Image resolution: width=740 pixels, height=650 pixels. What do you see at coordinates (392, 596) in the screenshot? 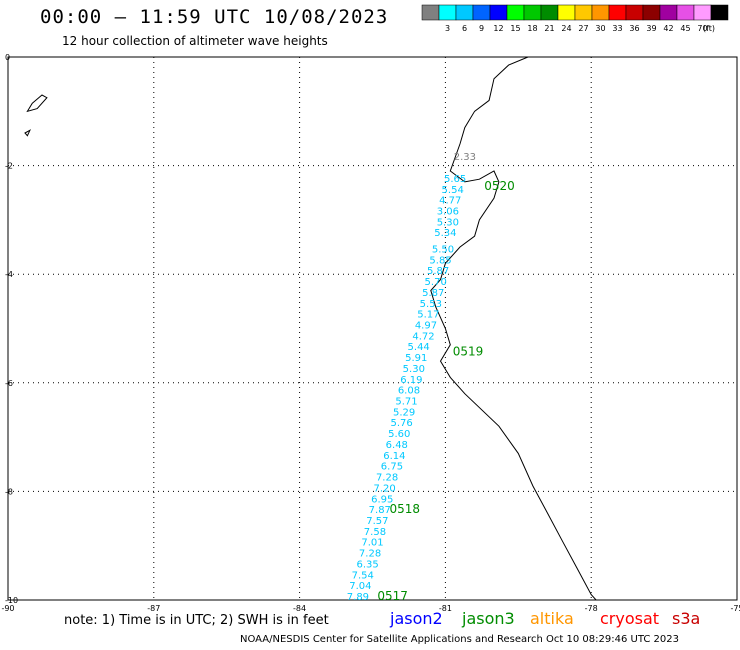
I see `time-label: 0517` at bounding box center [392, 596].